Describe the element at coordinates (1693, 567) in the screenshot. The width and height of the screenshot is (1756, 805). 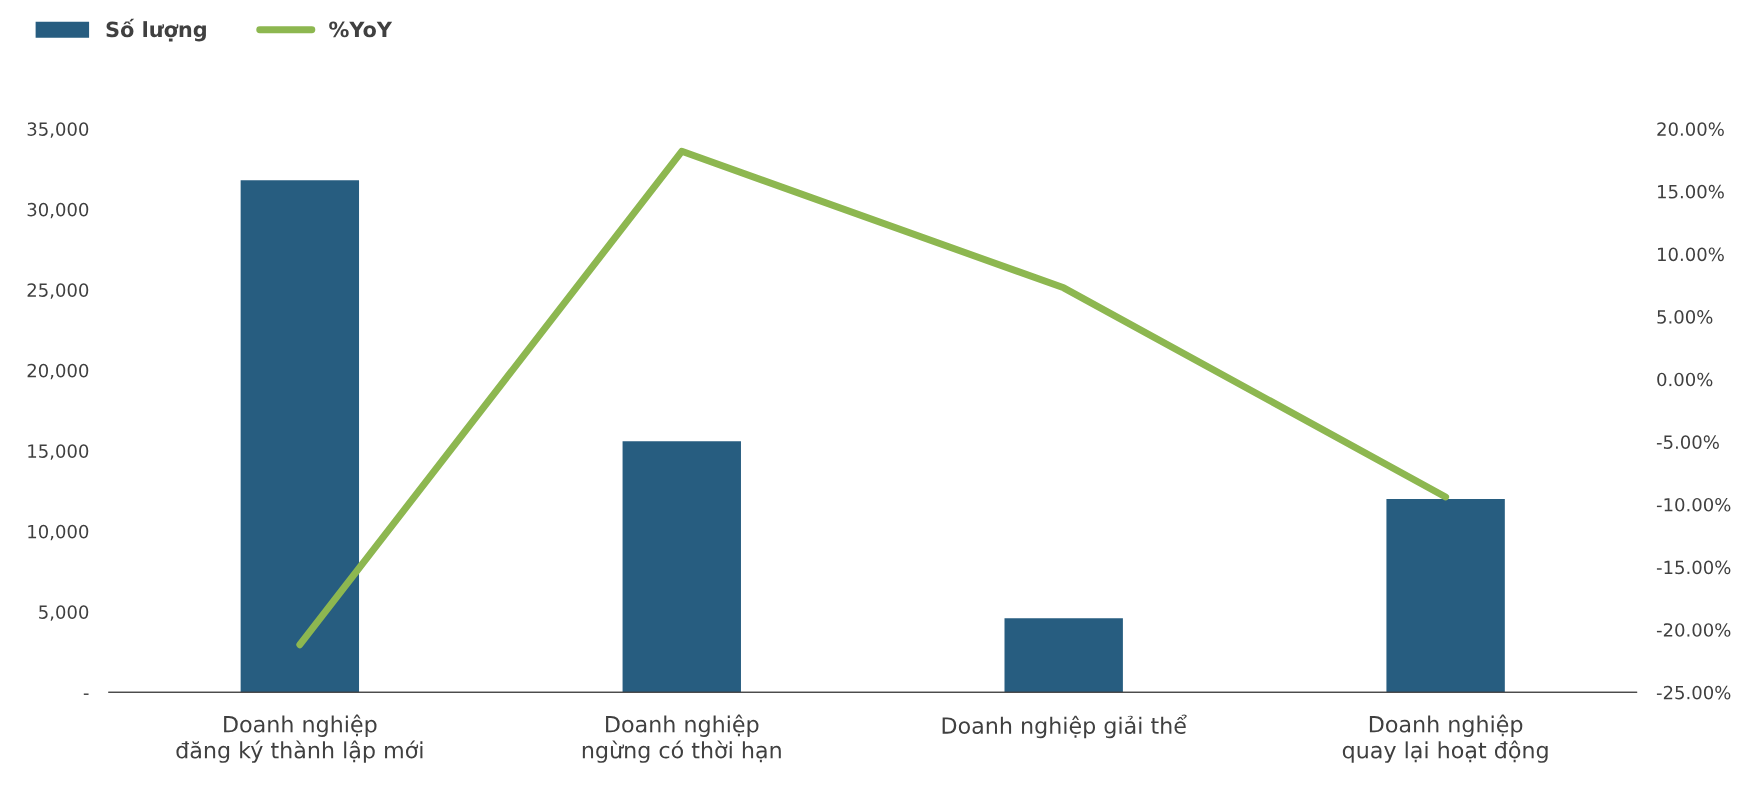
I see `y2-tick-label: -15.00%` at that location.